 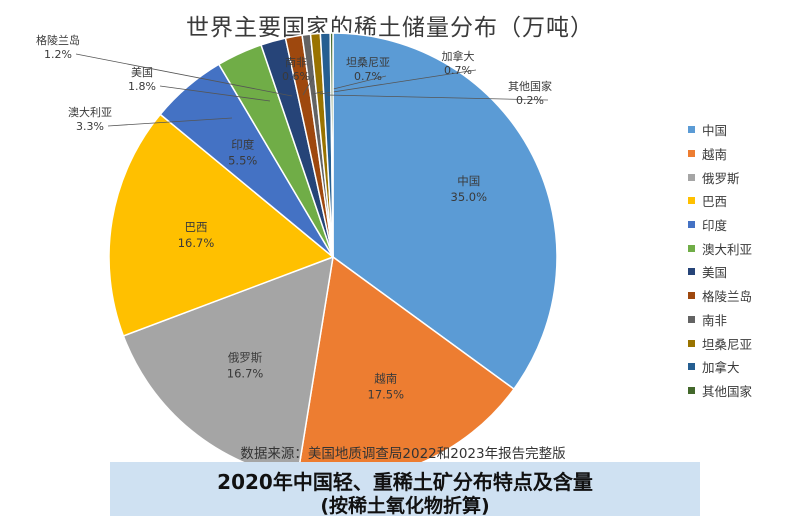 I want to click on legend-label: 澳大利亚, so click(x=727, y=249).